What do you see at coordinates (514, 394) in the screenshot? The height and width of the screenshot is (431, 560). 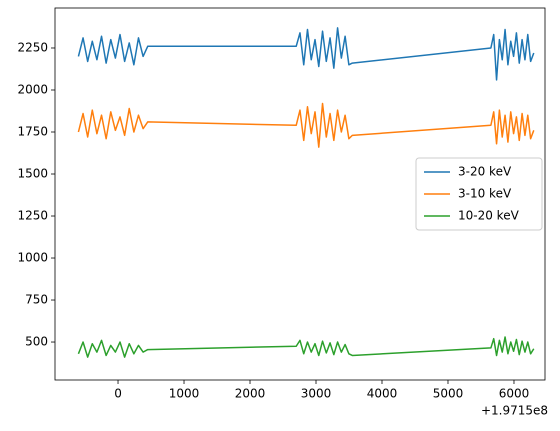 I see `x-tick-label: 6000` at bounding box center [514, 394].